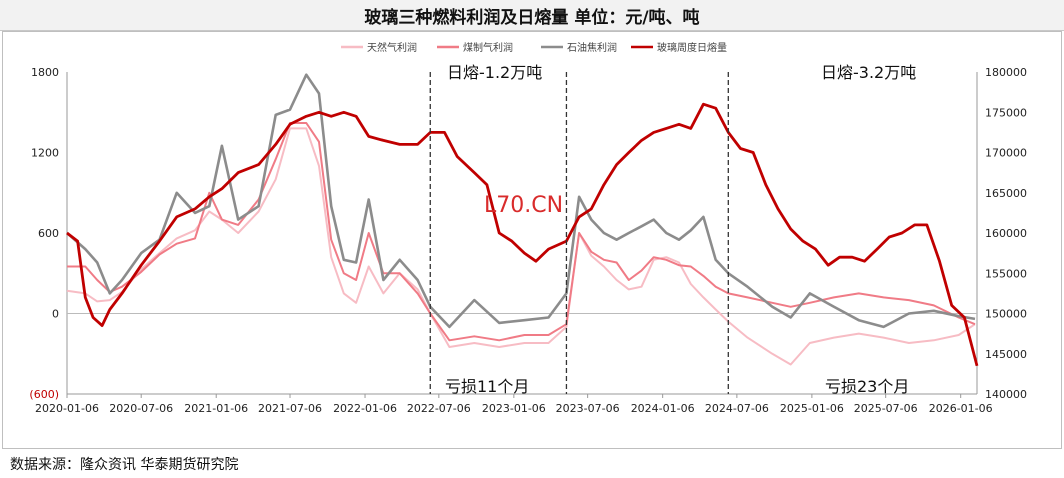  Describe the element at coordinates (45, 72) in the screenshot. I see `y-left-tick-label: 1800` at that location.